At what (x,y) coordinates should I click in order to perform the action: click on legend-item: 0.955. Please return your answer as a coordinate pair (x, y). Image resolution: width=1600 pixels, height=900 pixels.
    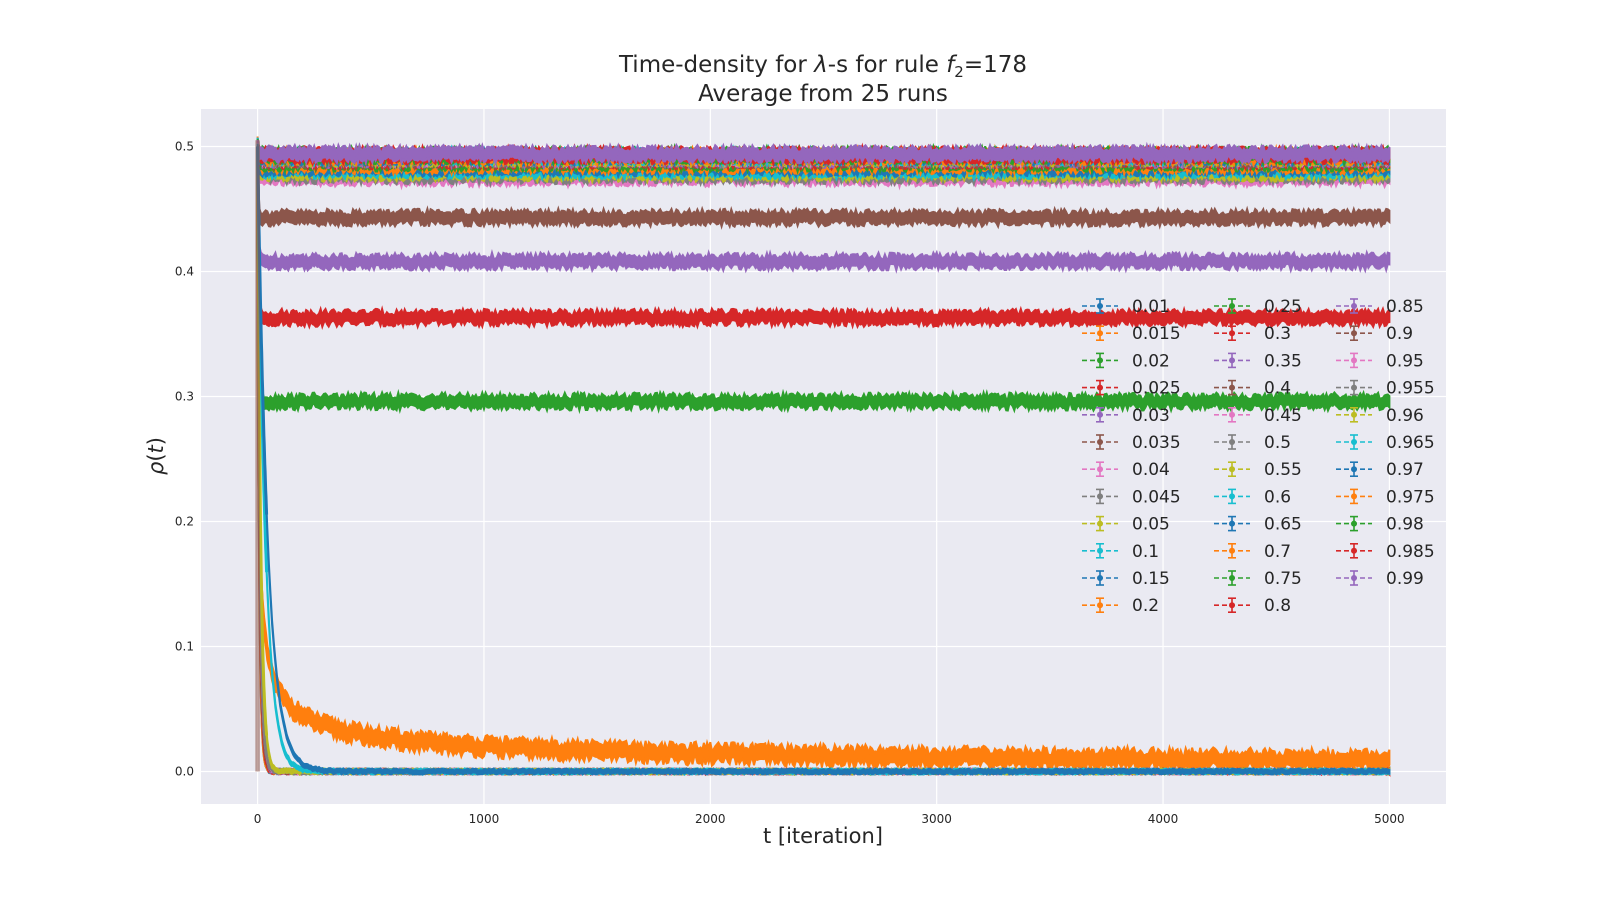
    Looking at the image, I should click on (1385, 389).